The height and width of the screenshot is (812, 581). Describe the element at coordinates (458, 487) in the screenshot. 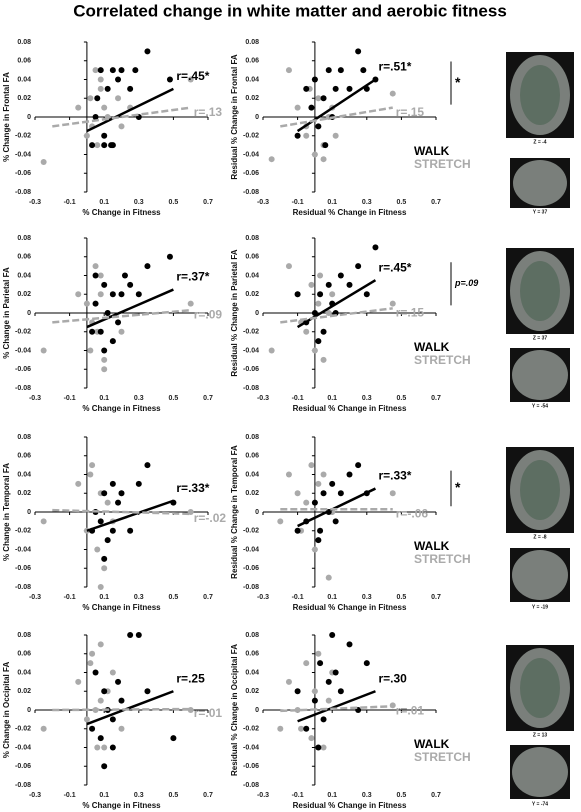

I see `significance-label: *` at that location.